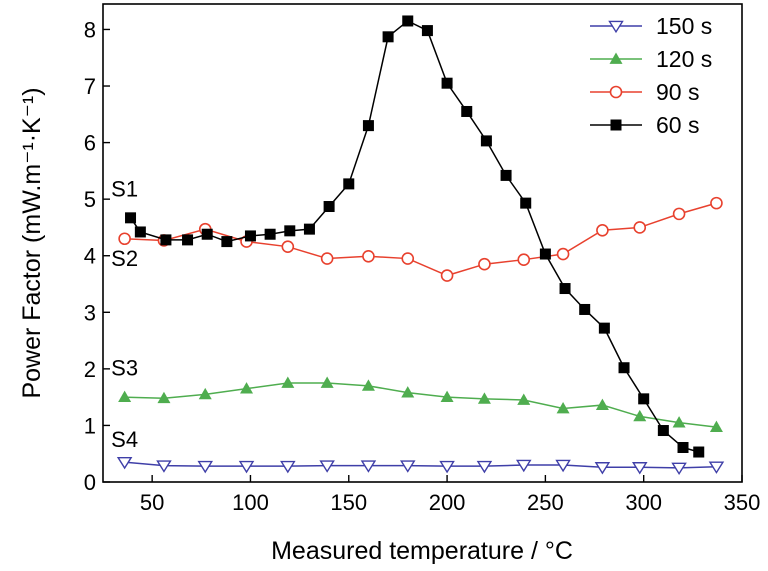 The image size is (768, 571). Describe the element at coordinates (124, 439) in the screenshot. I see `annotation-label: S4` at that location.